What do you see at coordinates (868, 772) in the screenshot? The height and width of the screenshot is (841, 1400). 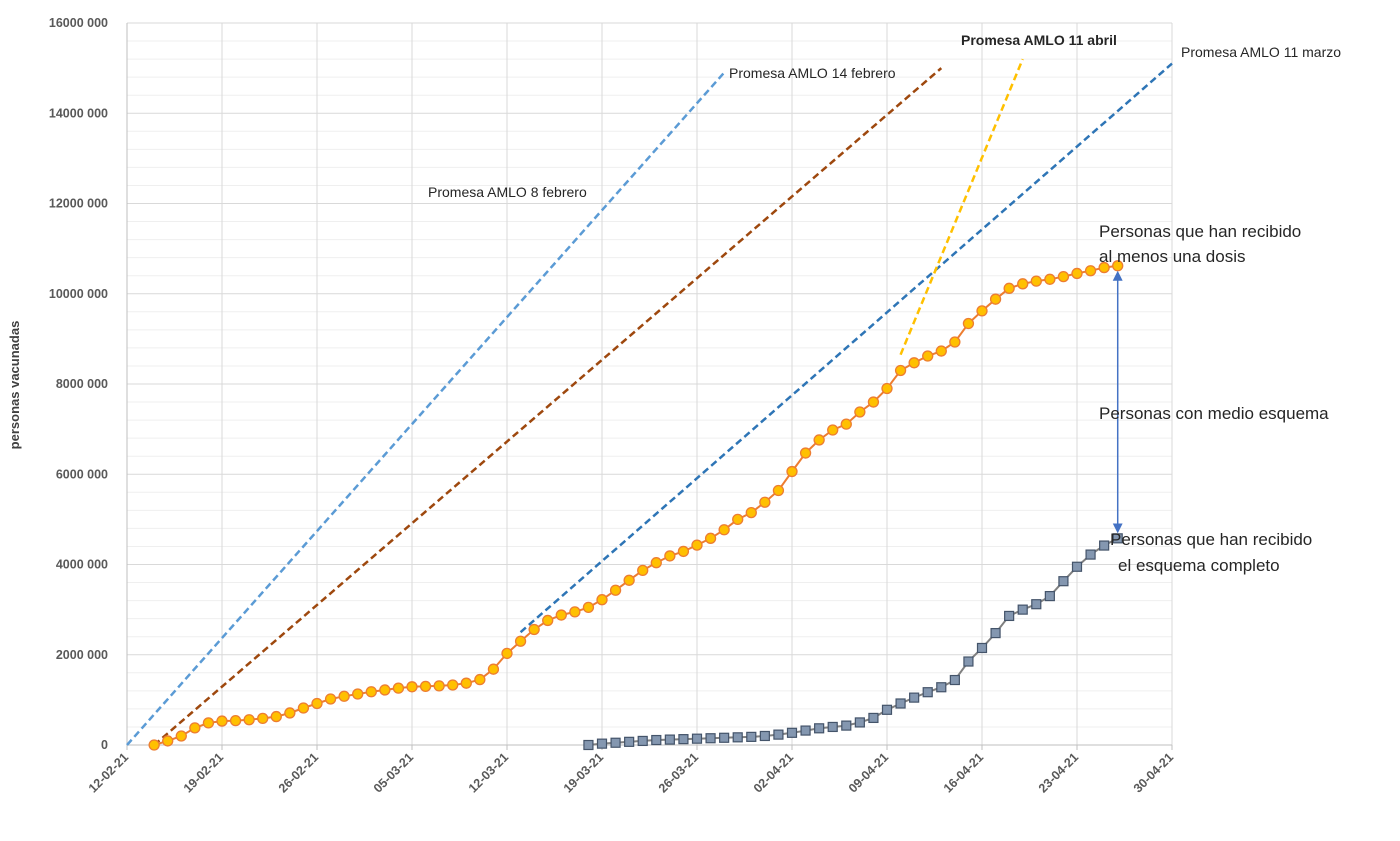 I see `x-tick-label: 09-04-21` at bounding box center [868, 772].